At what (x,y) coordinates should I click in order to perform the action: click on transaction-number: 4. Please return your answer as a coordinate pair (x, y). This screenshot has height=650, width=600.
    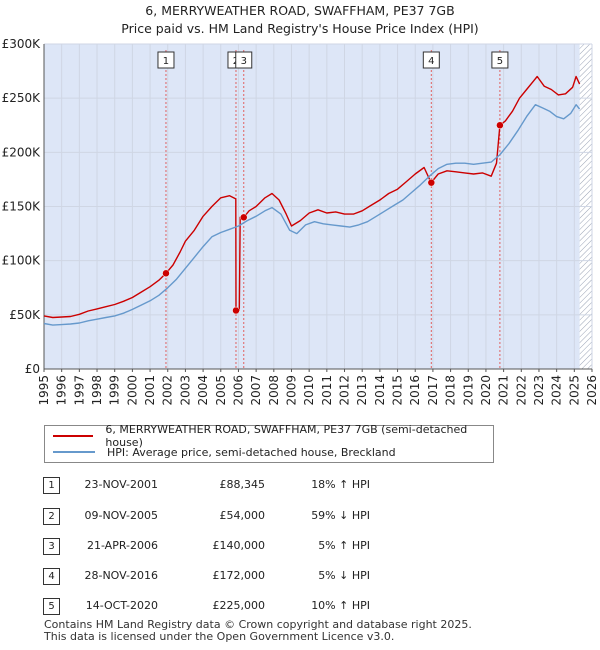
    Looking at the image, I should click on (51, 576).